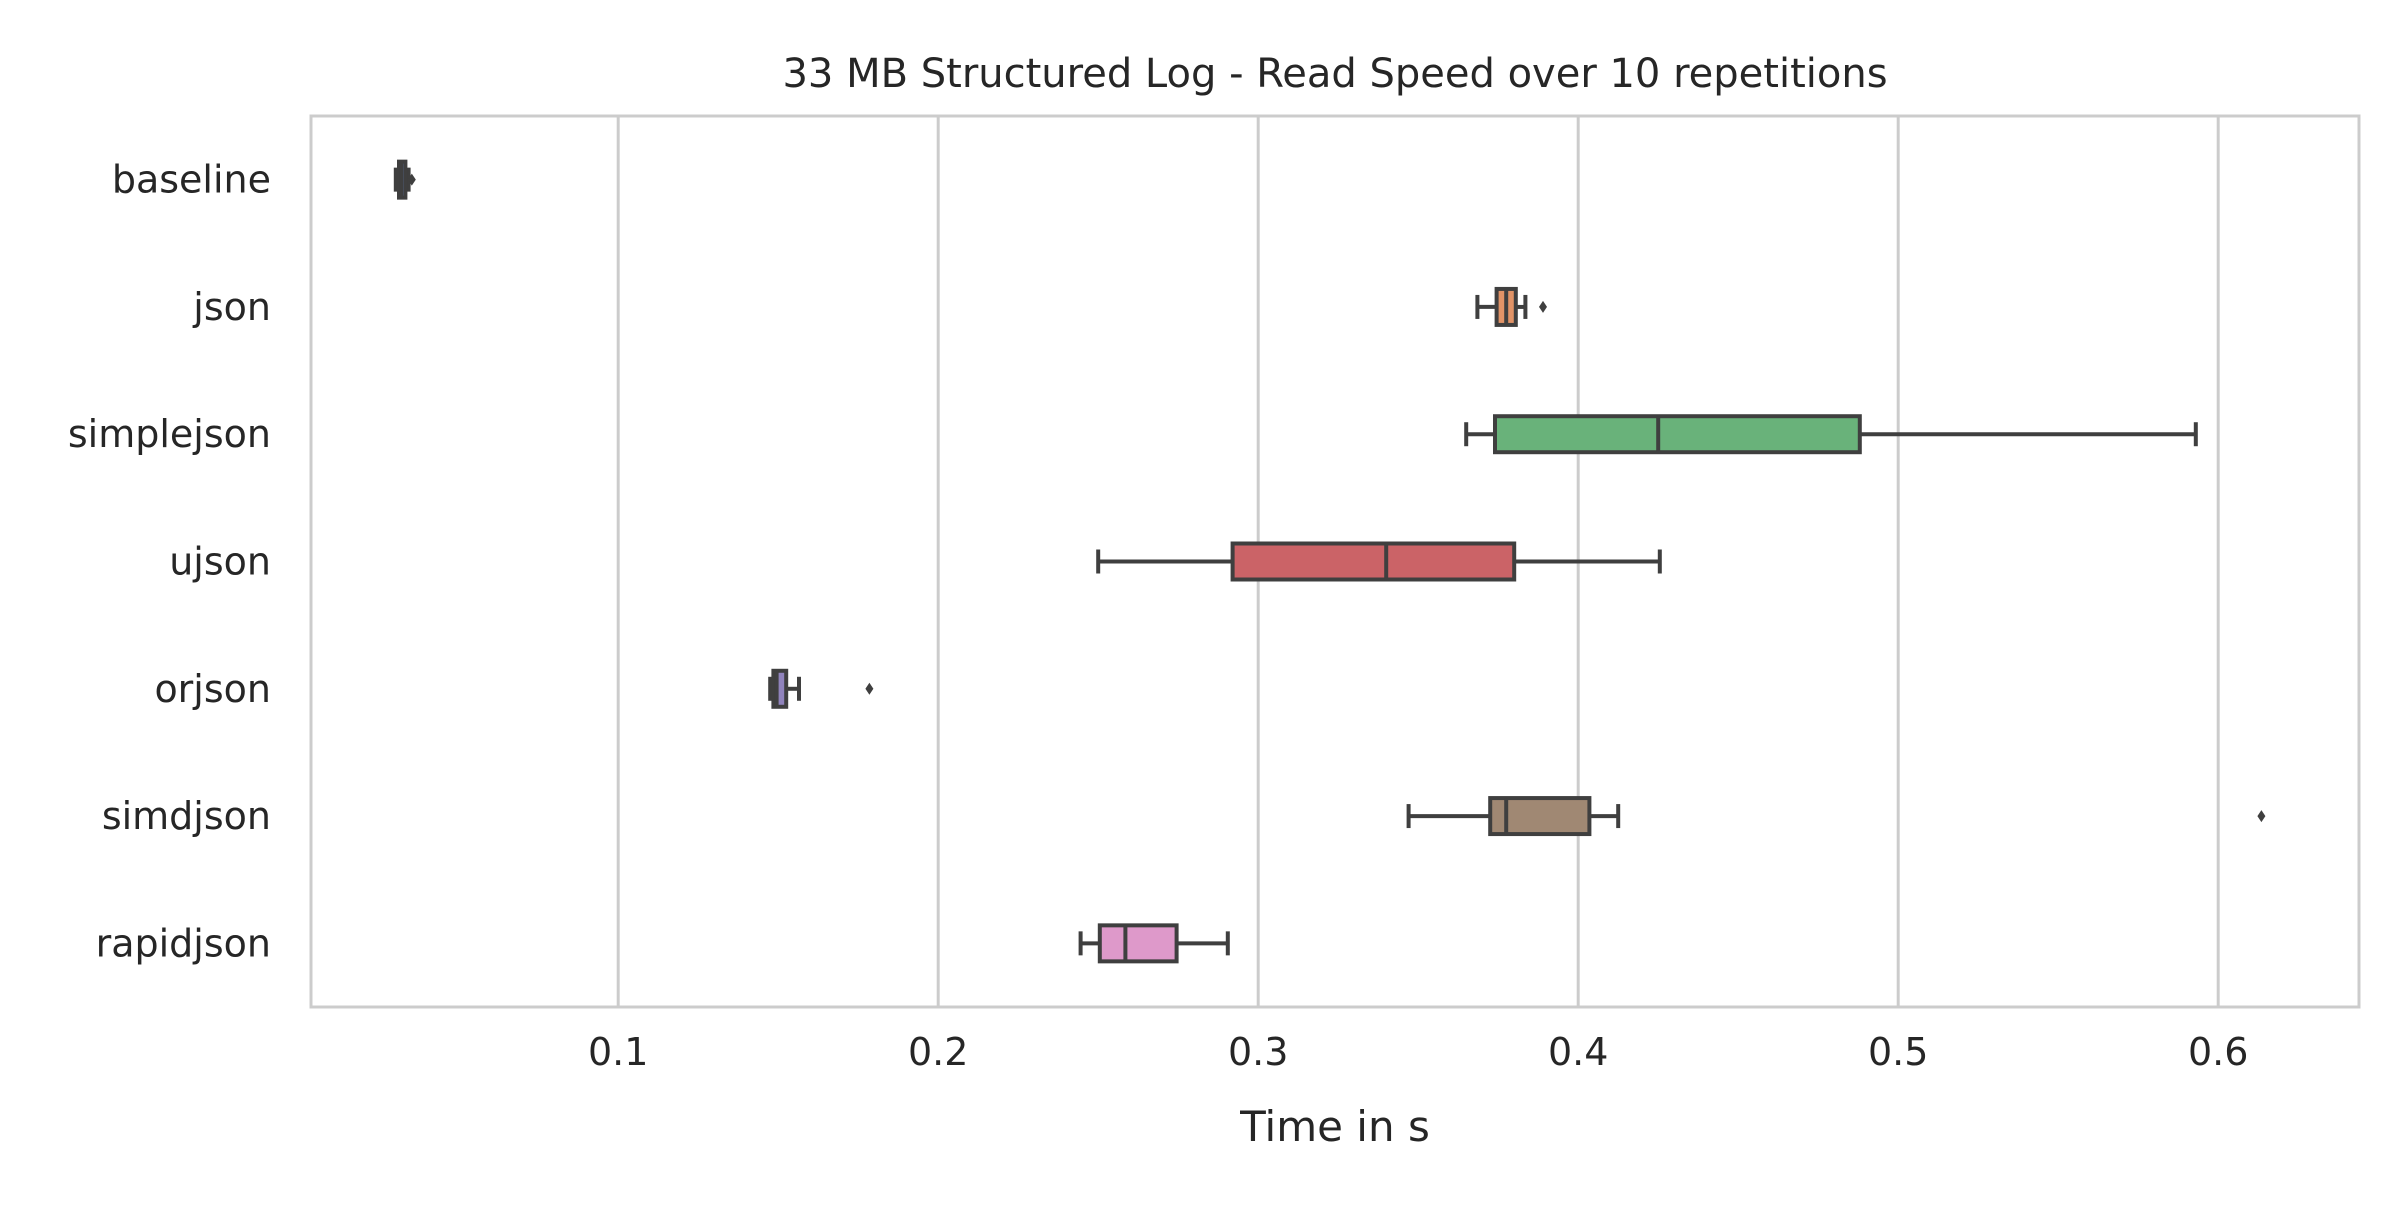  Describe the element at coordinates (404, 179) in the screenshot. I see `box-baseline` at that location.